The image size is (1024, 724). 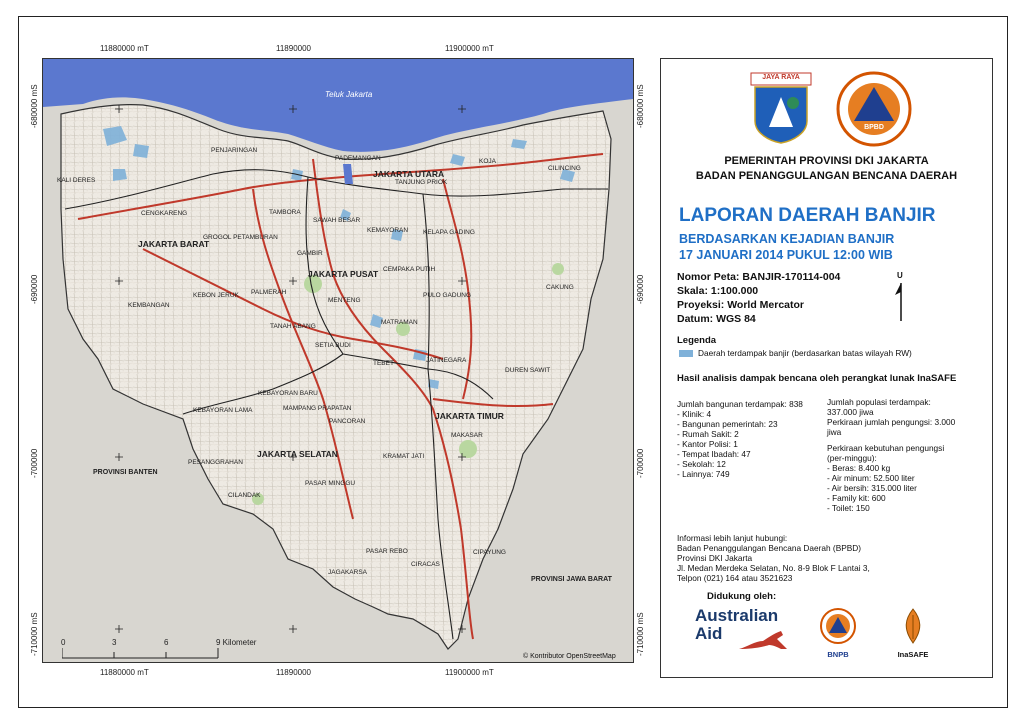 What do you see at coordinates (174, 244) in the screenshot?
I see `region-label-jakarta-barat: JAKARTA BARAT` at bounding box center [174, 244].